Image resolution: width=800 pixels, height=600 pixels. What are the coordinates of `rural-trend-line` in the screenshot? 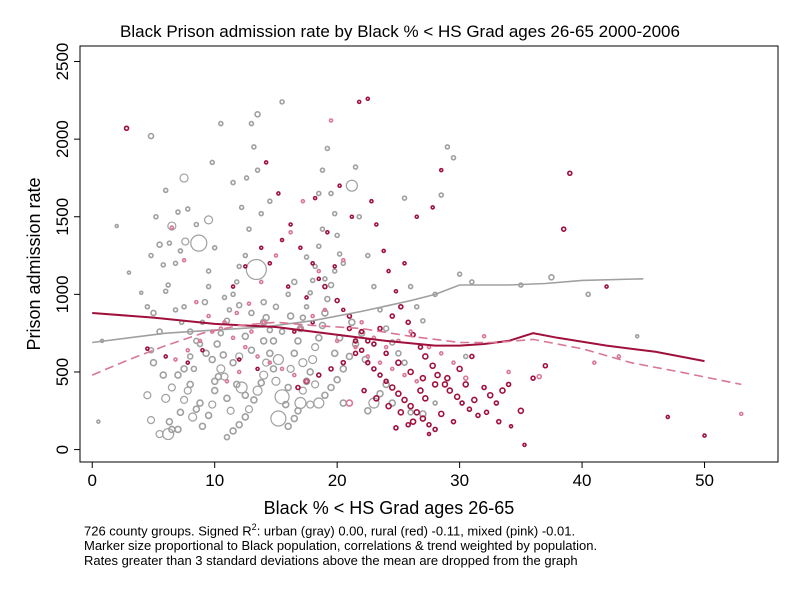 It's located at (398, 337).